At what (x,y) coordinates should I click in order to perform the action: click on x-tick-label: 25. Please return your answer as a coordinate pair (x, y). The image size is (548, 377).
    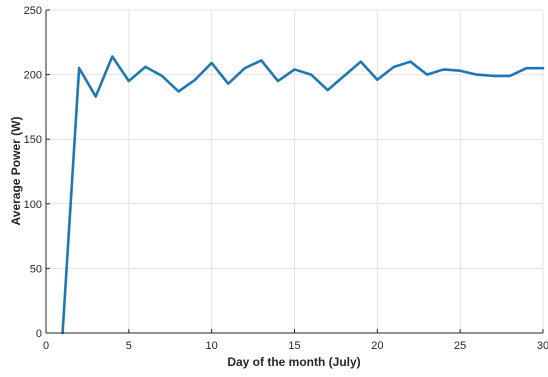
    Looking at the image, I should click on (460, 346).